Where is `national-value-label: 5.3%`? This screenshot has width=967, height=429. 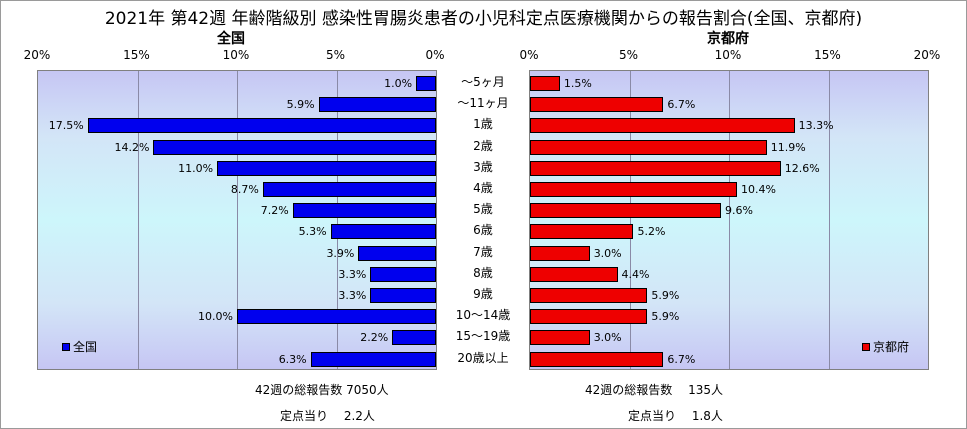 national-value-label: 5.3% is located at coordinates (312, 232).